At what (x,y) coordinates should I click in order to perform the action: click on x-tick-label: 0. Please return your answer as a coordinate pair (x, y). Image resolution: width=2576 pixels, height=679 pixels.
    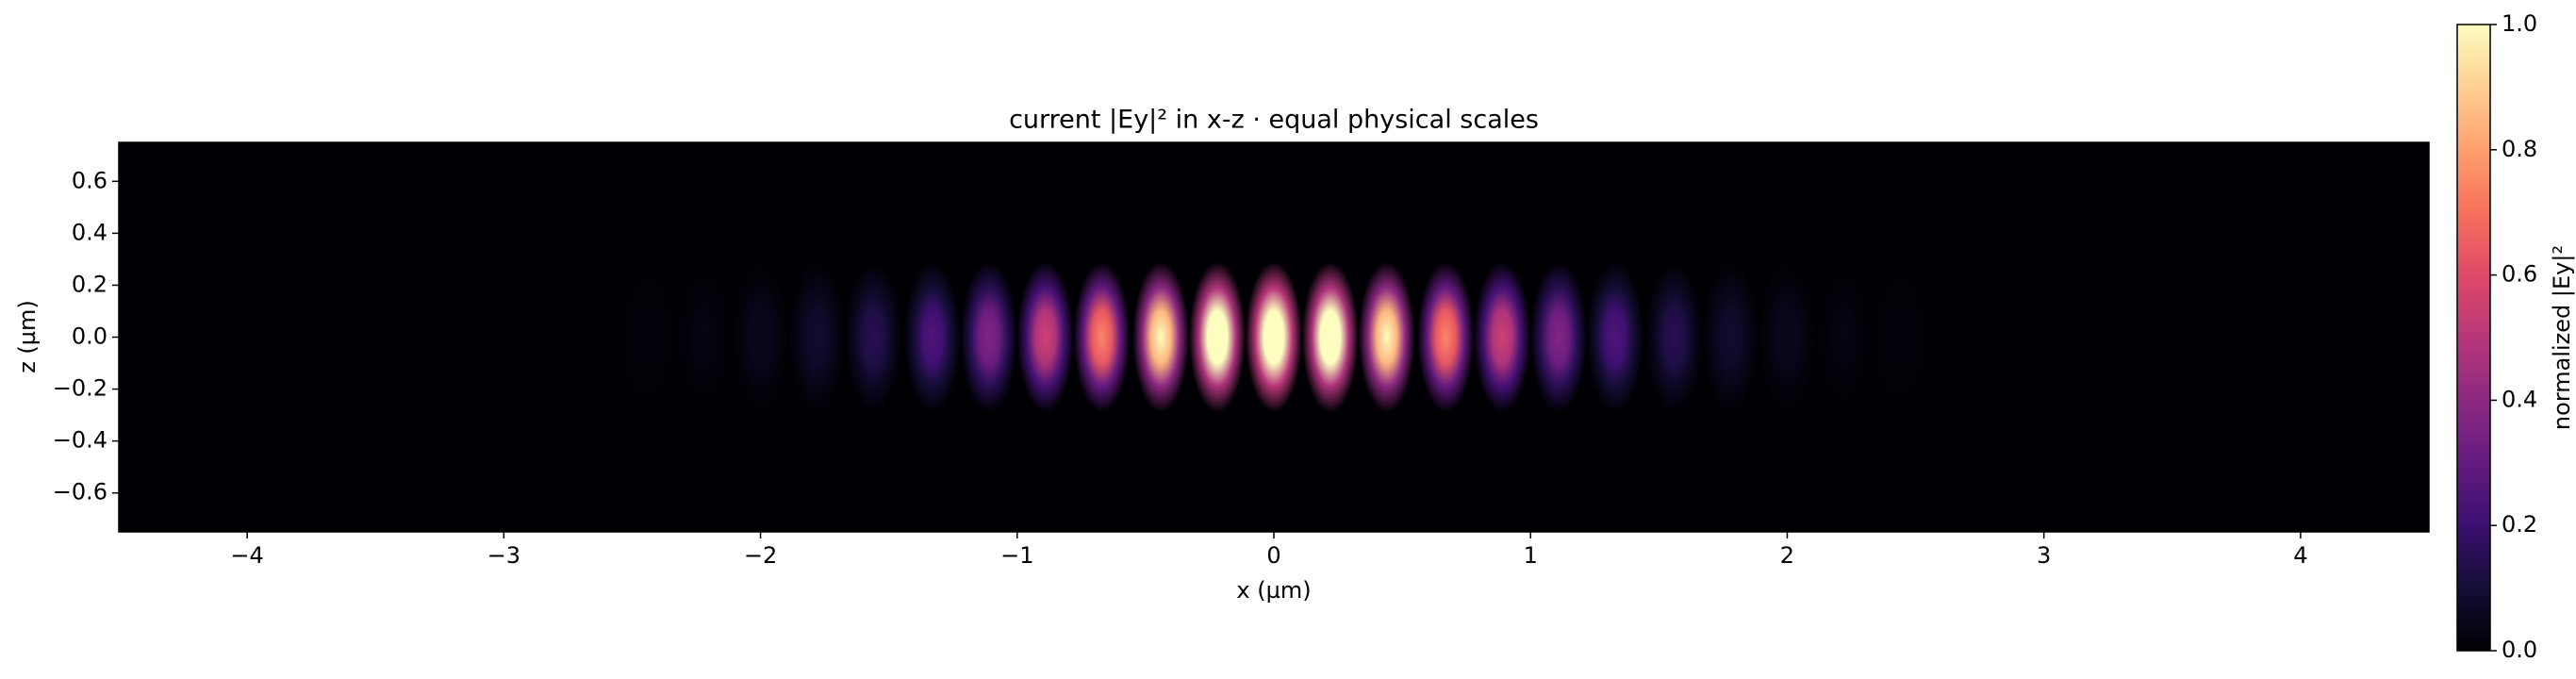
    Looking at the image, I should click on (1273, 555).